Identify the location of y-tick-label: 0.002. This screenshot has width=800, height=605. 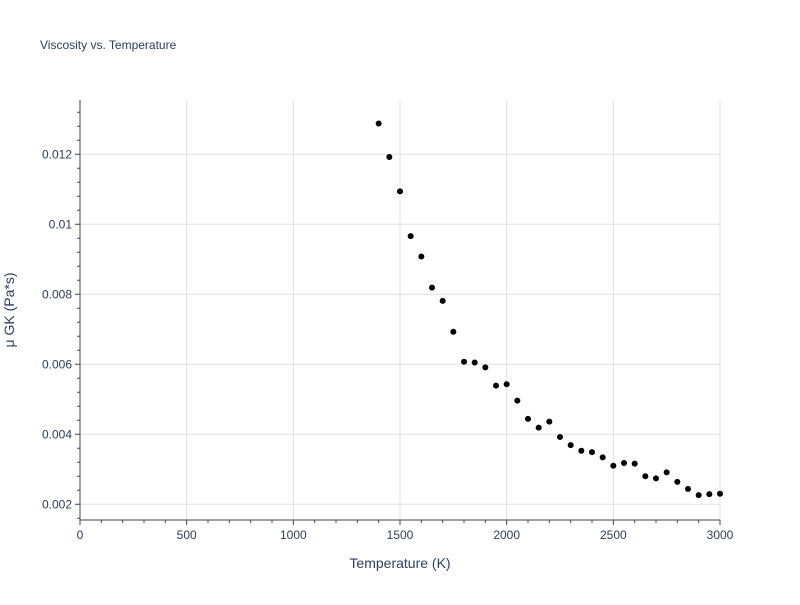
(57, 504).